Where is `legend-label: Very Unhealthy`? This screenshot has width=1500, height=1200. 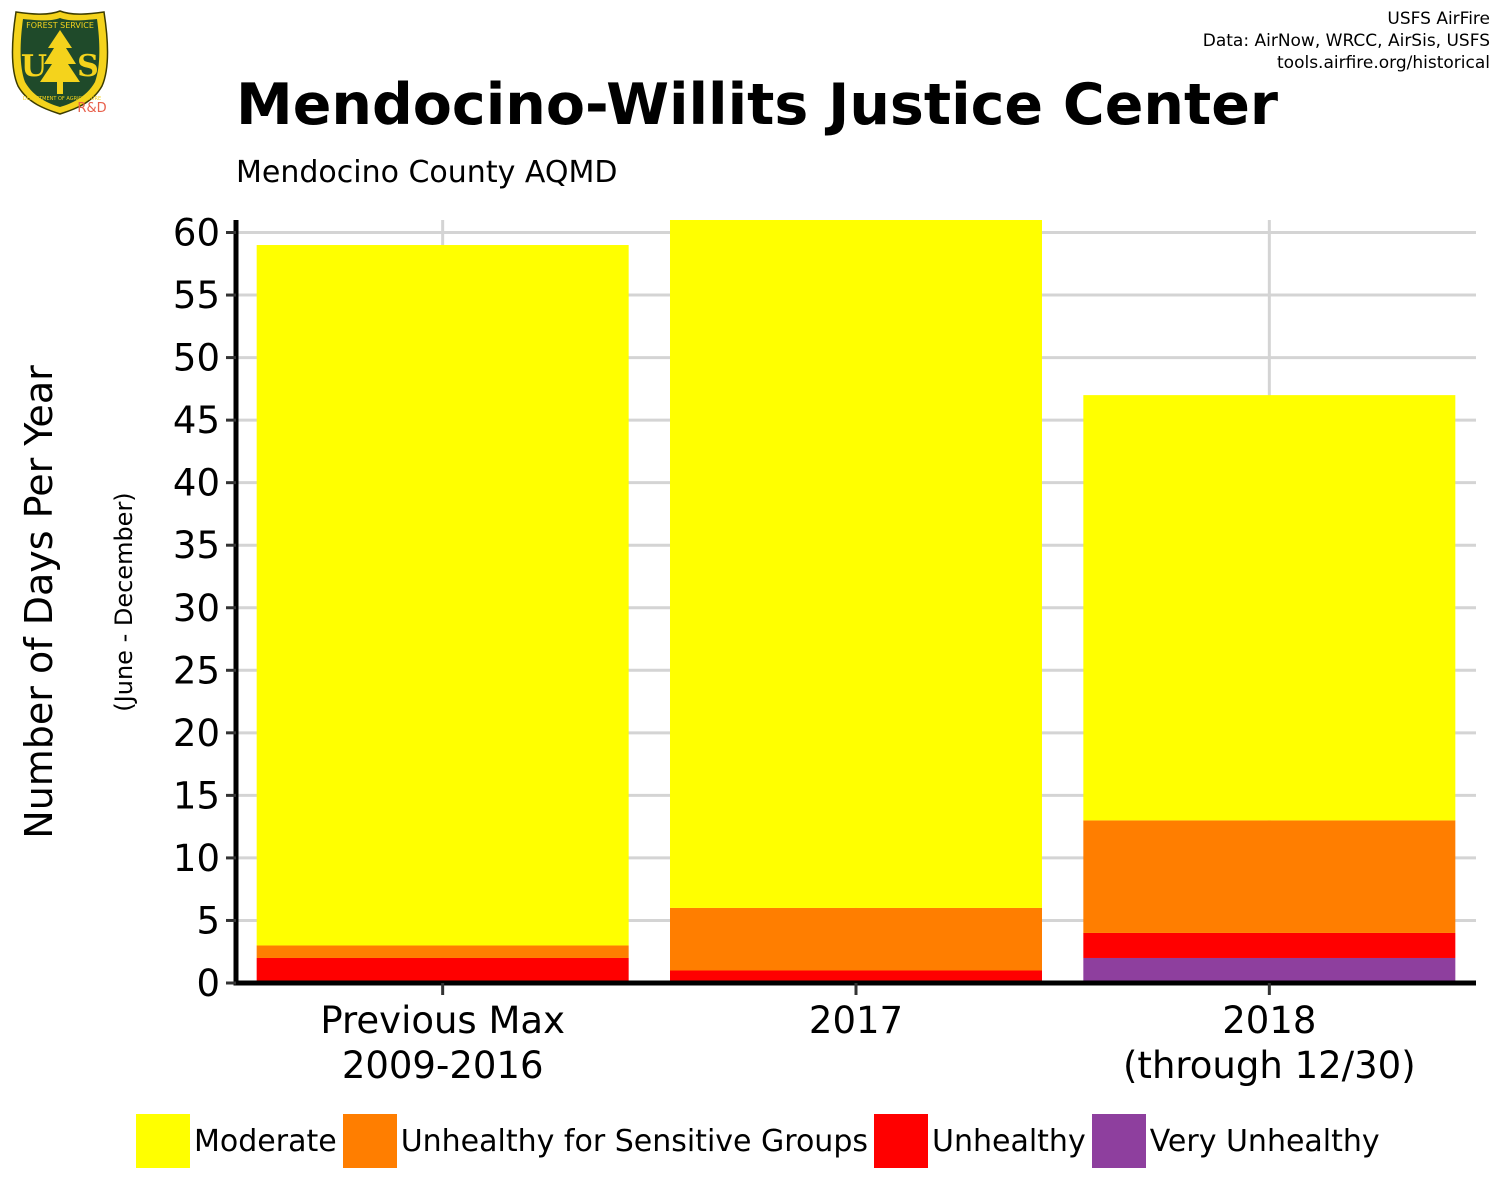
legend-label: Very Unhealthy is located at coordinates (1264, 1141).